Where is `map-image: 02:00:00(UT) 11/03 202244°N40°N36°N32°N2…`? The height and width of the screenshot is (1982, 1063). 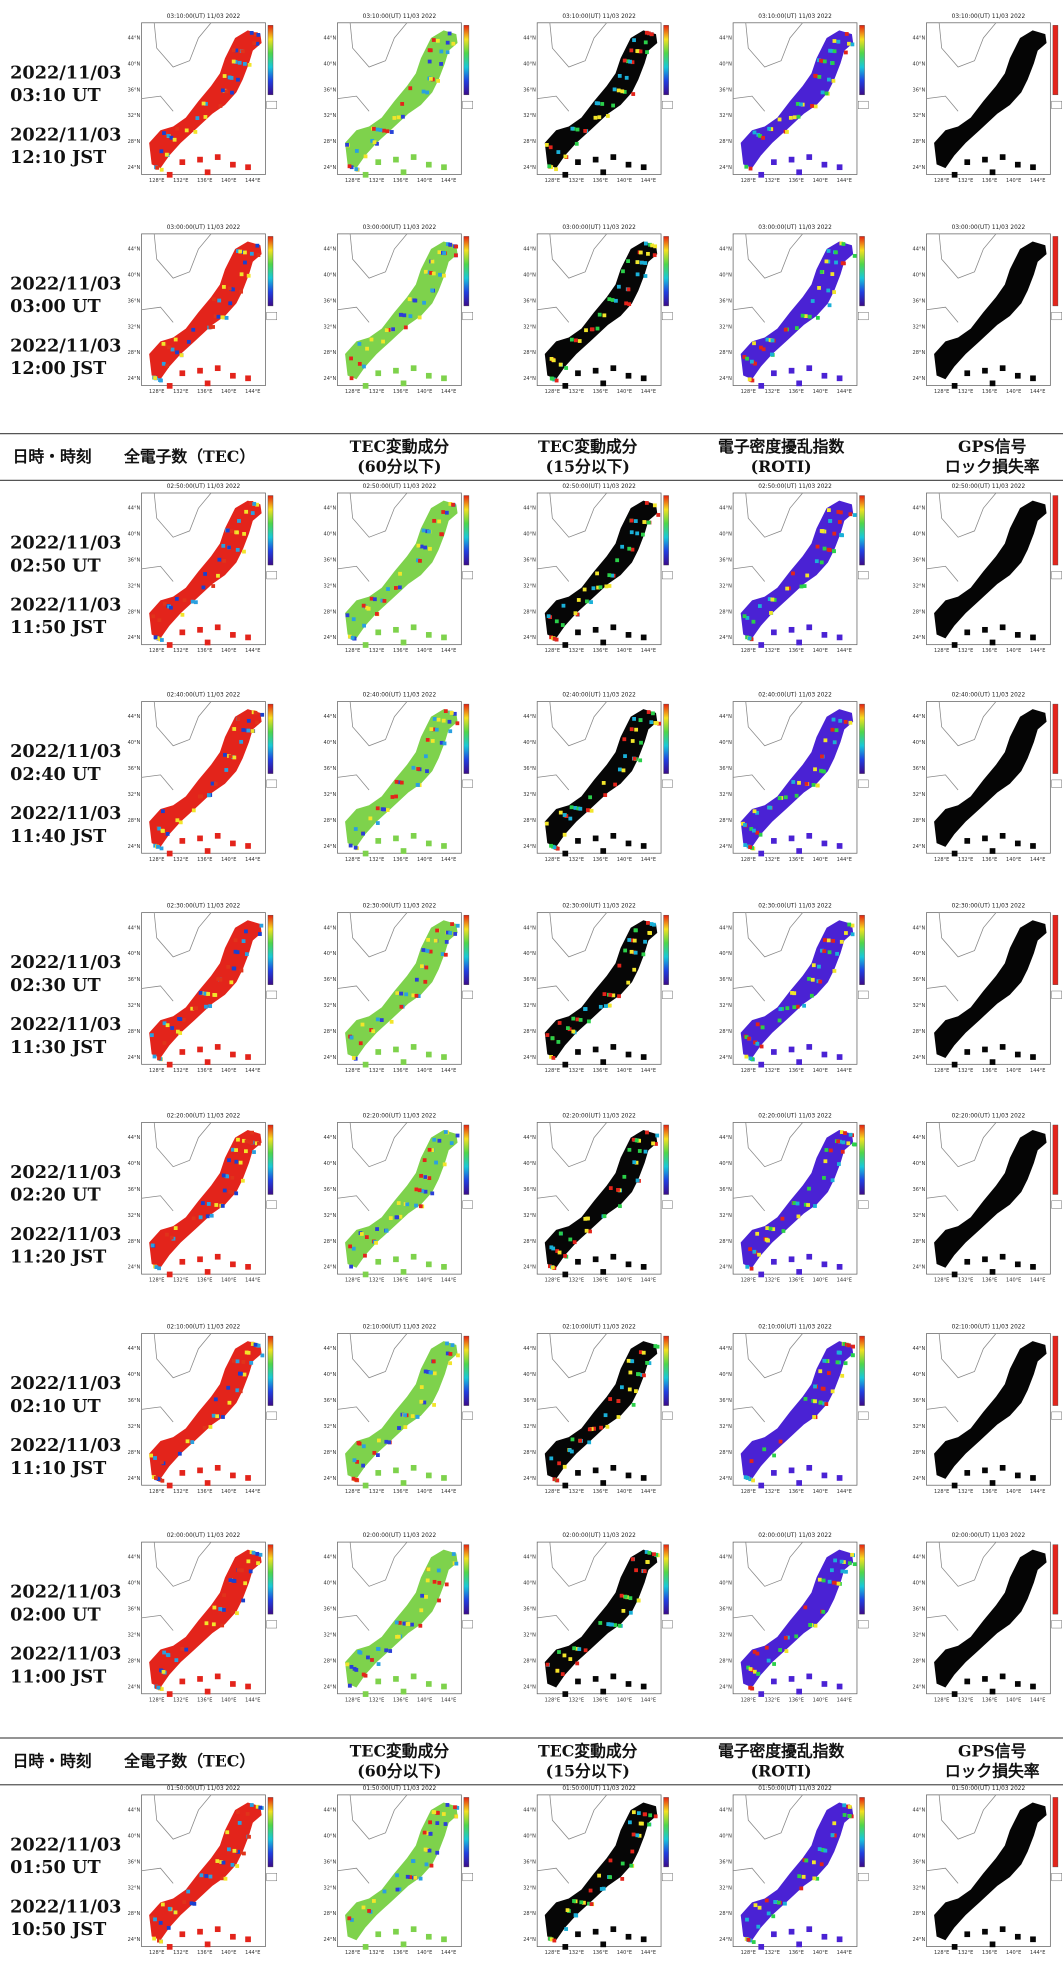 map-image: 02:00:00(UT) 11/03 202244°N40°N36°N32°N2… is located at coordinates (598, 1618).